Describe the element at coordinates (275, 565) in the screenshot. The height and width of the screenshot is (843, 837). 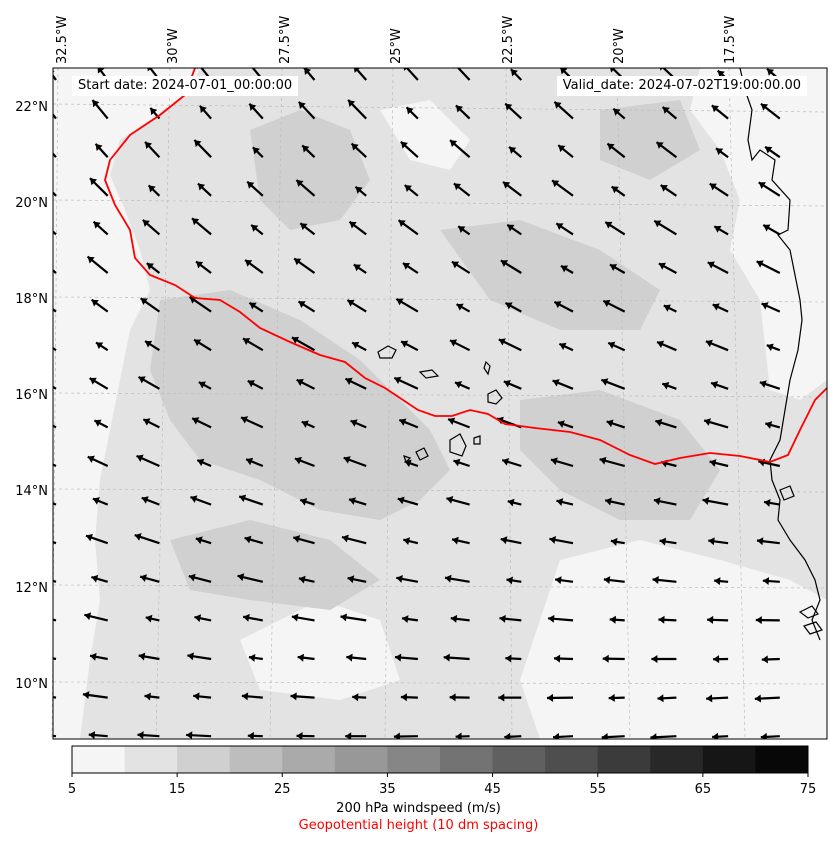
I see `jet-patch-southwest` at that location.